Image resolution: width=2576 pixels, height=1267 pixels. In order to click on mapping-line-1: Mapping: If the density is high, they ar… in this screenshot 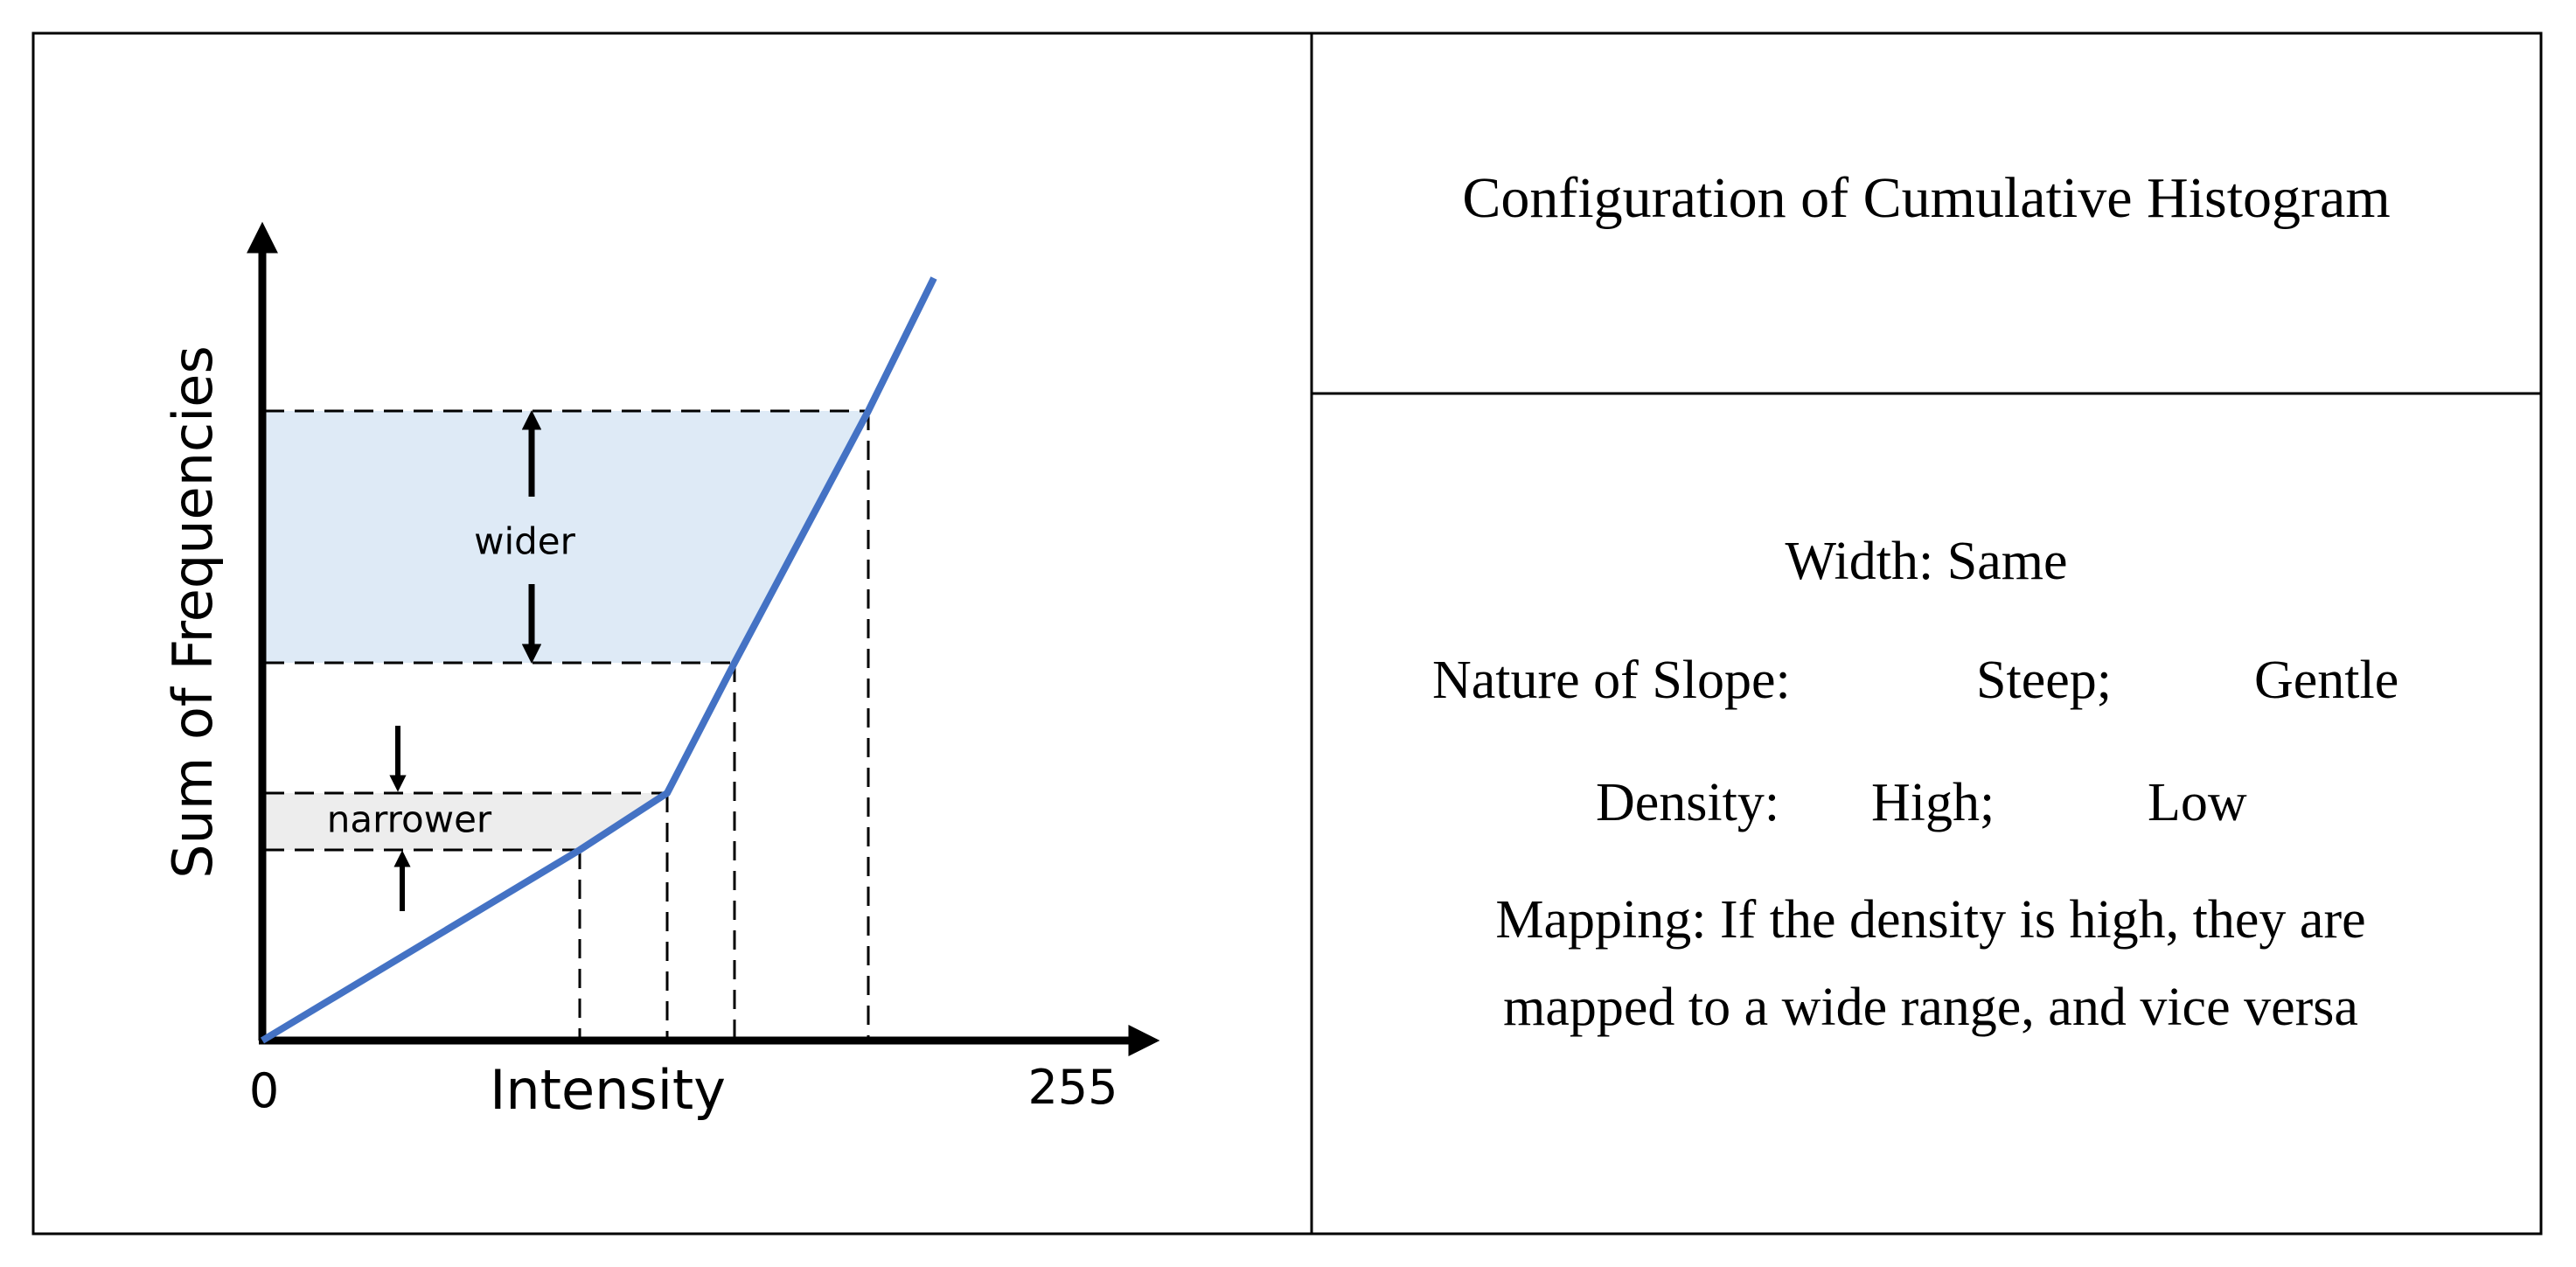, I will do `click(1930, 920)`.